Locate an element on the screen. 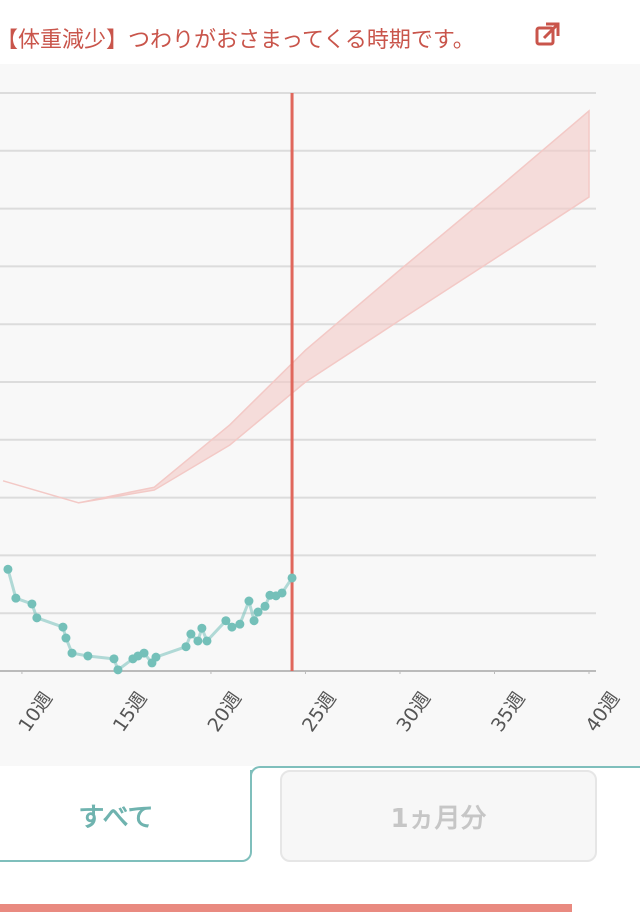 The image size is (640, 912). weight-line is located at coordinates (150, 620).